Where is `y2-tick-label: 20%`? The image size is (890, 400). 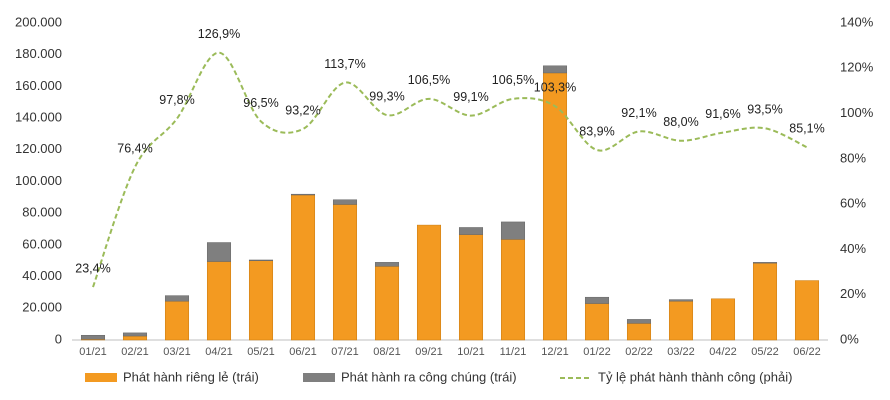 y2-tick-label: 20% is located at coordinates (853, 293).